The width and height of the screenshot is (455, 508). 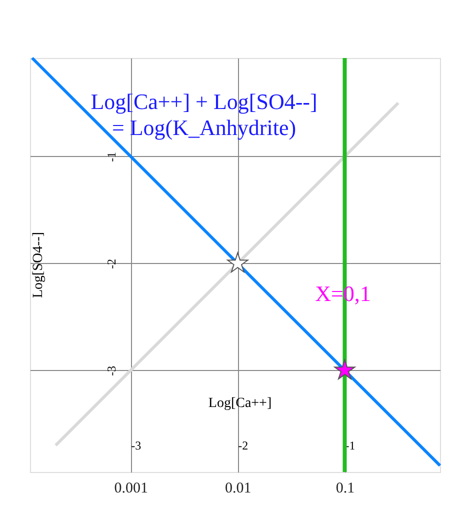 I want to click on x-tick-label: -2, so click(x=243, y=445).